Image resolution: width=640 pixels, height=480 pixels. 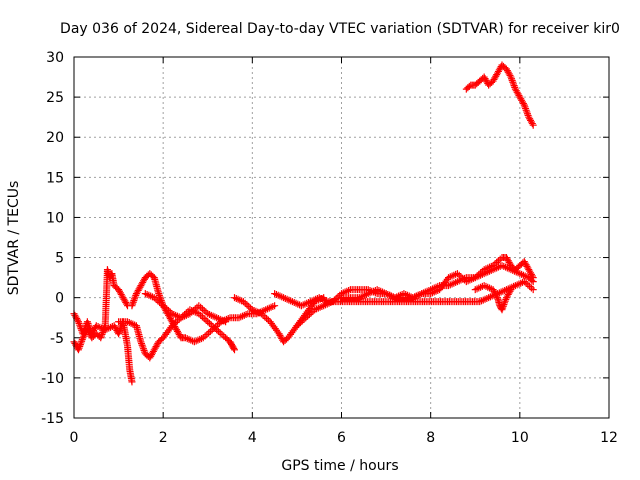 What do you see at coordinates (252, 438) in the screenshot?
I see `x-tick-label: 4` at bounding box center [252, 438].